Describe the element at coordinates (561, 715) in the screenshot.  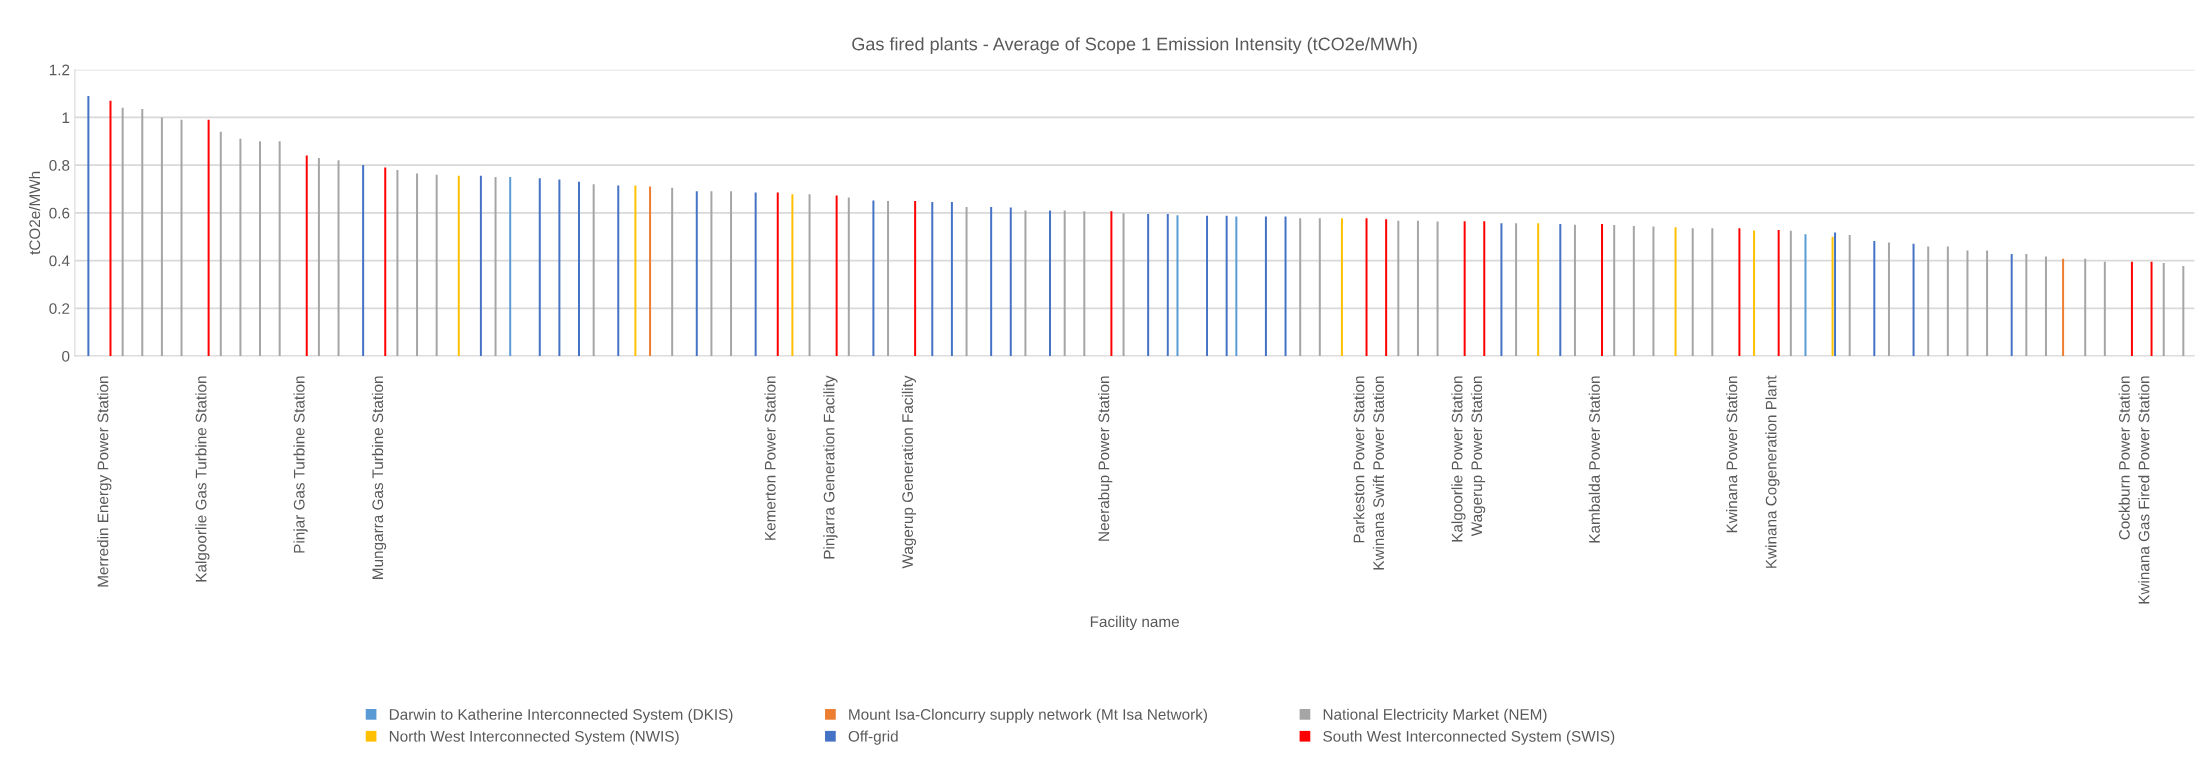
I see `legend-label: Darwin to Katherine Interconnected System (DKIS)` at that location.